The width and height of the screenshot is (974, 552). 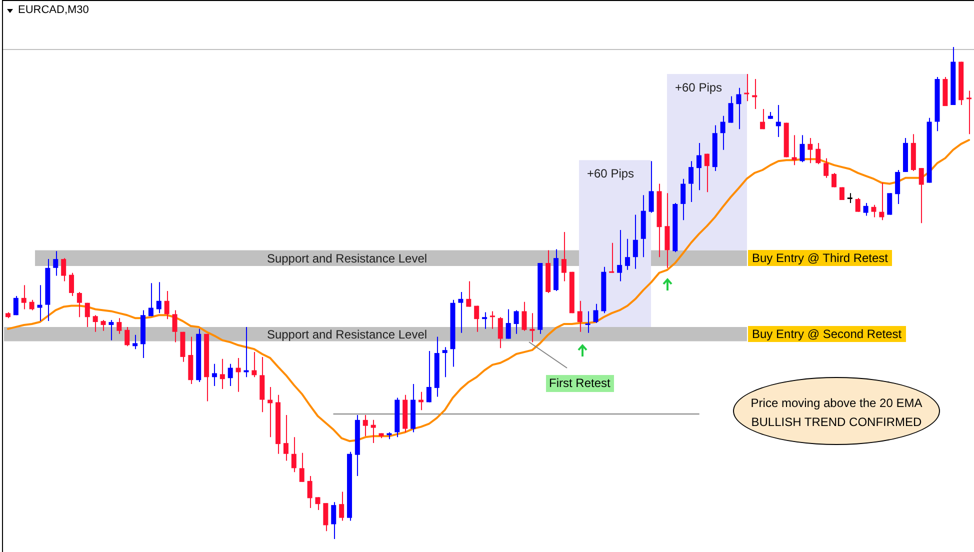 What do you see at coordinates (580, 383) in the screenshot?
I see `annotation: First Retest` at bounding box center [580, 383].